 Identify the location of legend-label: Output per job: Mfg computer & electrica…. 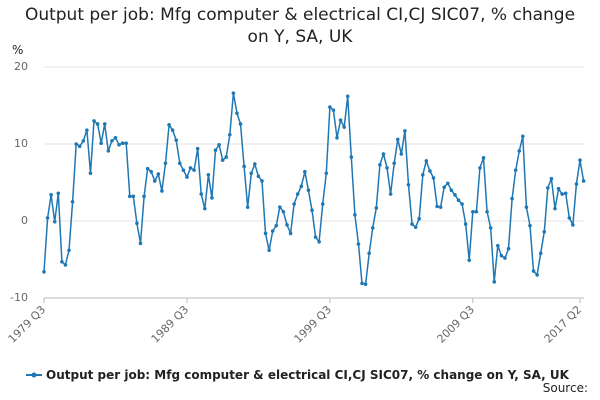
(308, 375).